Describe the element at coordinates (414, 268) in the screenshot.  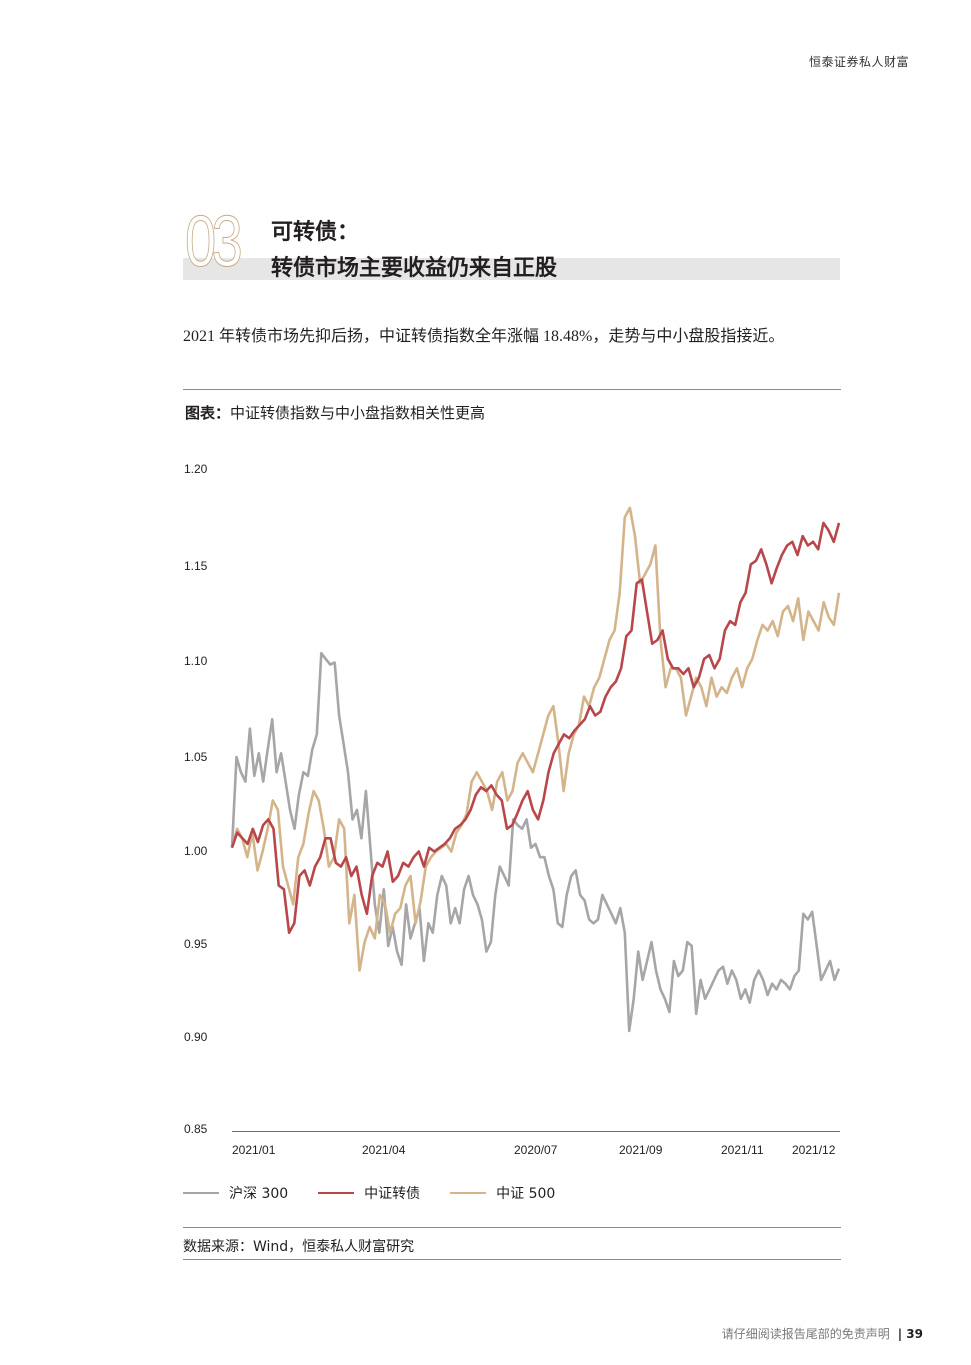
I see `section-title-line2: 转债市场主要收益仍来自正股` at that location.